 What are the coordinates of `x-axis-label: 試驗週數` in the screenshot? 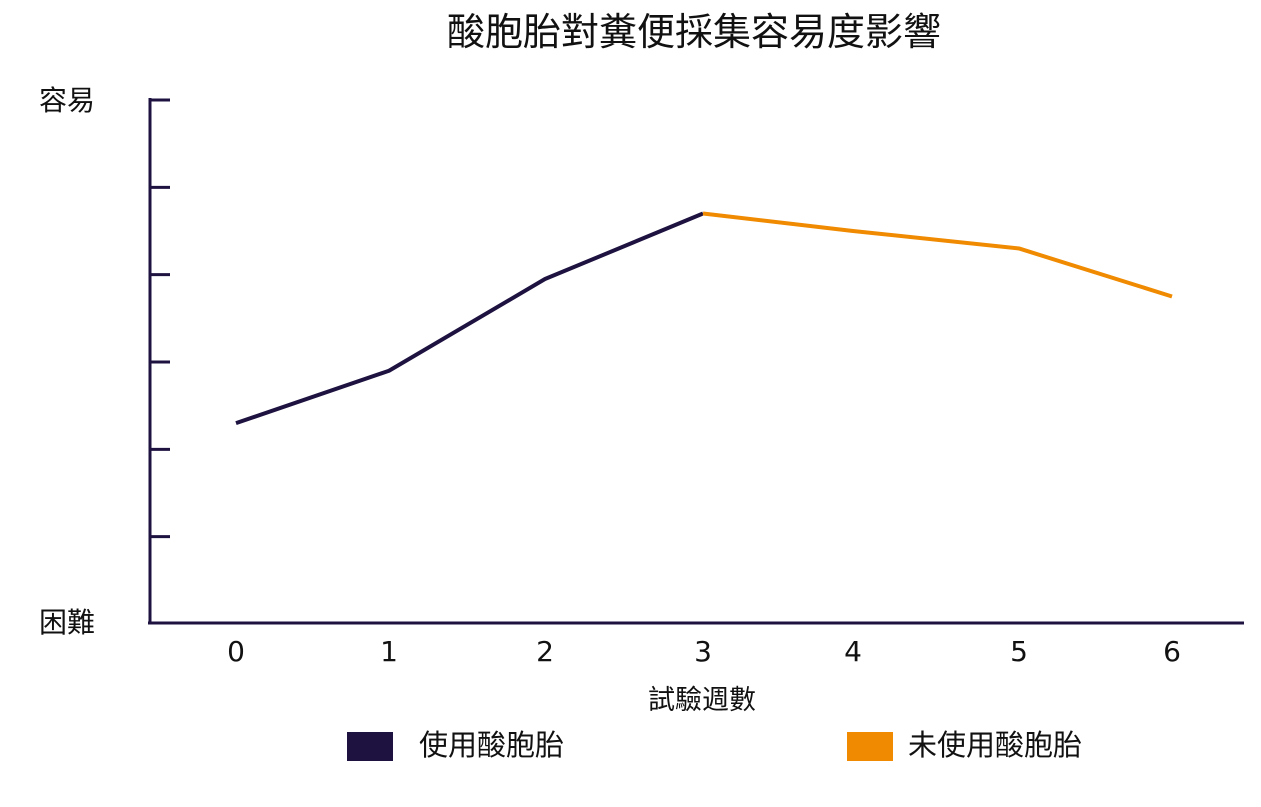 It's located at (702, 700).